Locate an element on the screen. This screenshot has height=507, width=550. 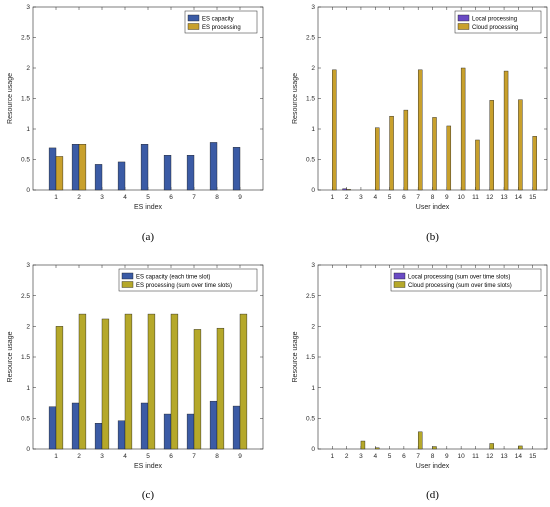
legend: Local processing Cloud processing is located at coordinates (498, 22).